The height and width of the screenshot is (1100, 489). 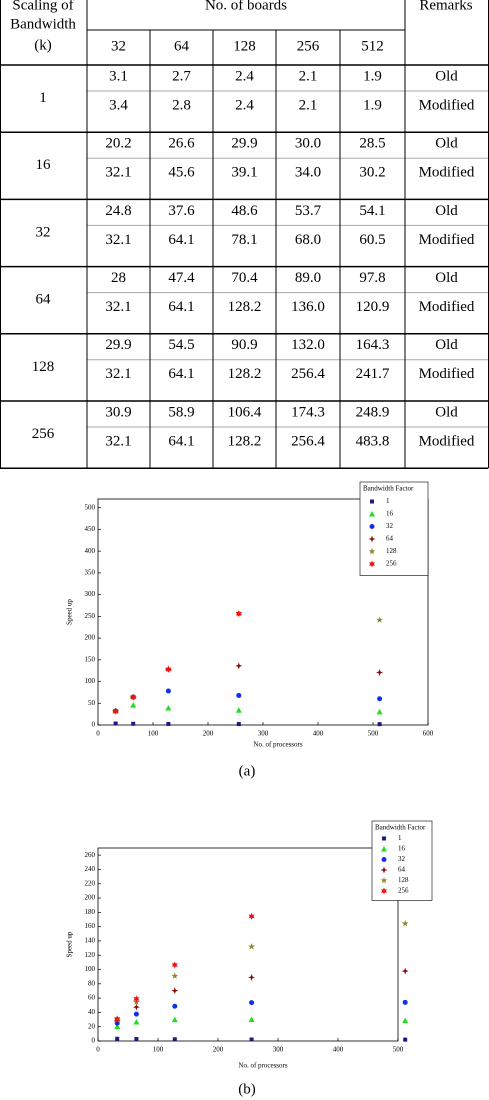 What do you see at coordinates (90, 941) in the screenshot?
I see `y-tick-label: 140` at bounding box center [90, 941].